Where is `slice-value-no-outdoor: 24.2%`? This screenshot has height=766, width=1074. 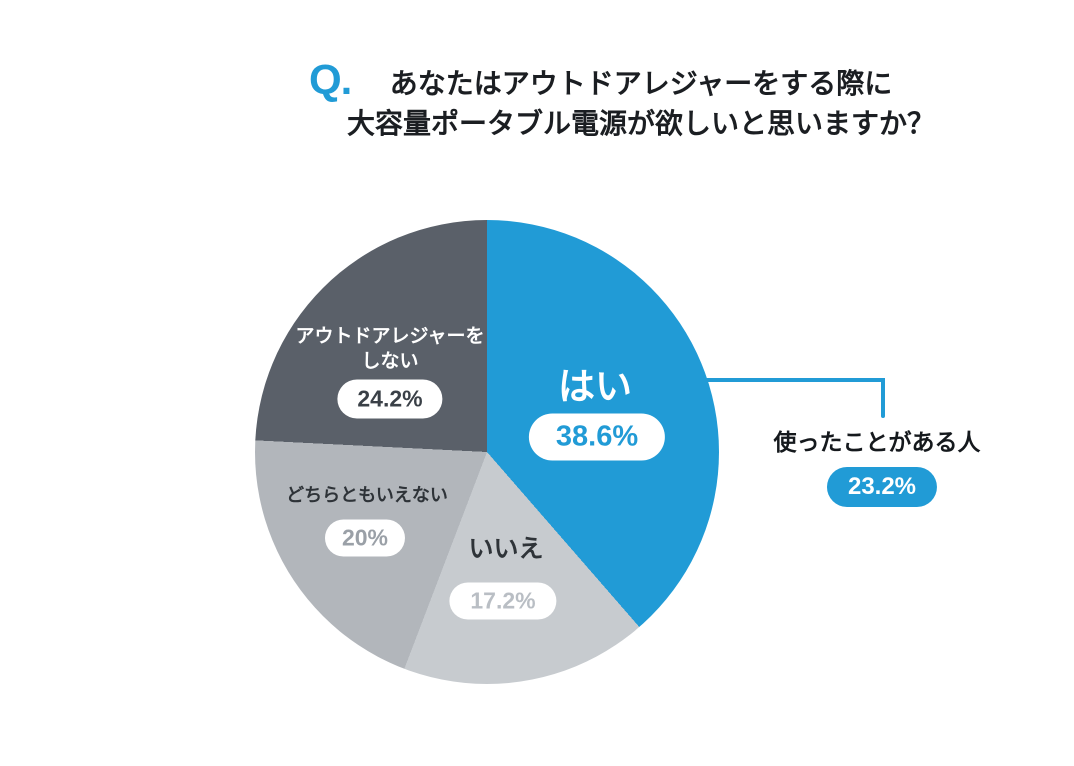 slice-value-no-outdoor: 24.2% is located at coordinates (390, 399).